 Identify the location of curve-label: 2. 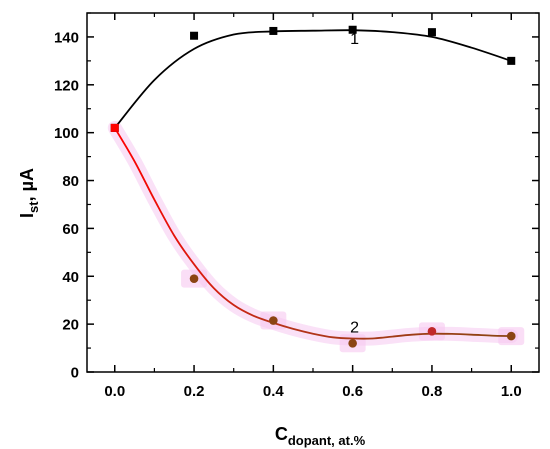
(354, 328).